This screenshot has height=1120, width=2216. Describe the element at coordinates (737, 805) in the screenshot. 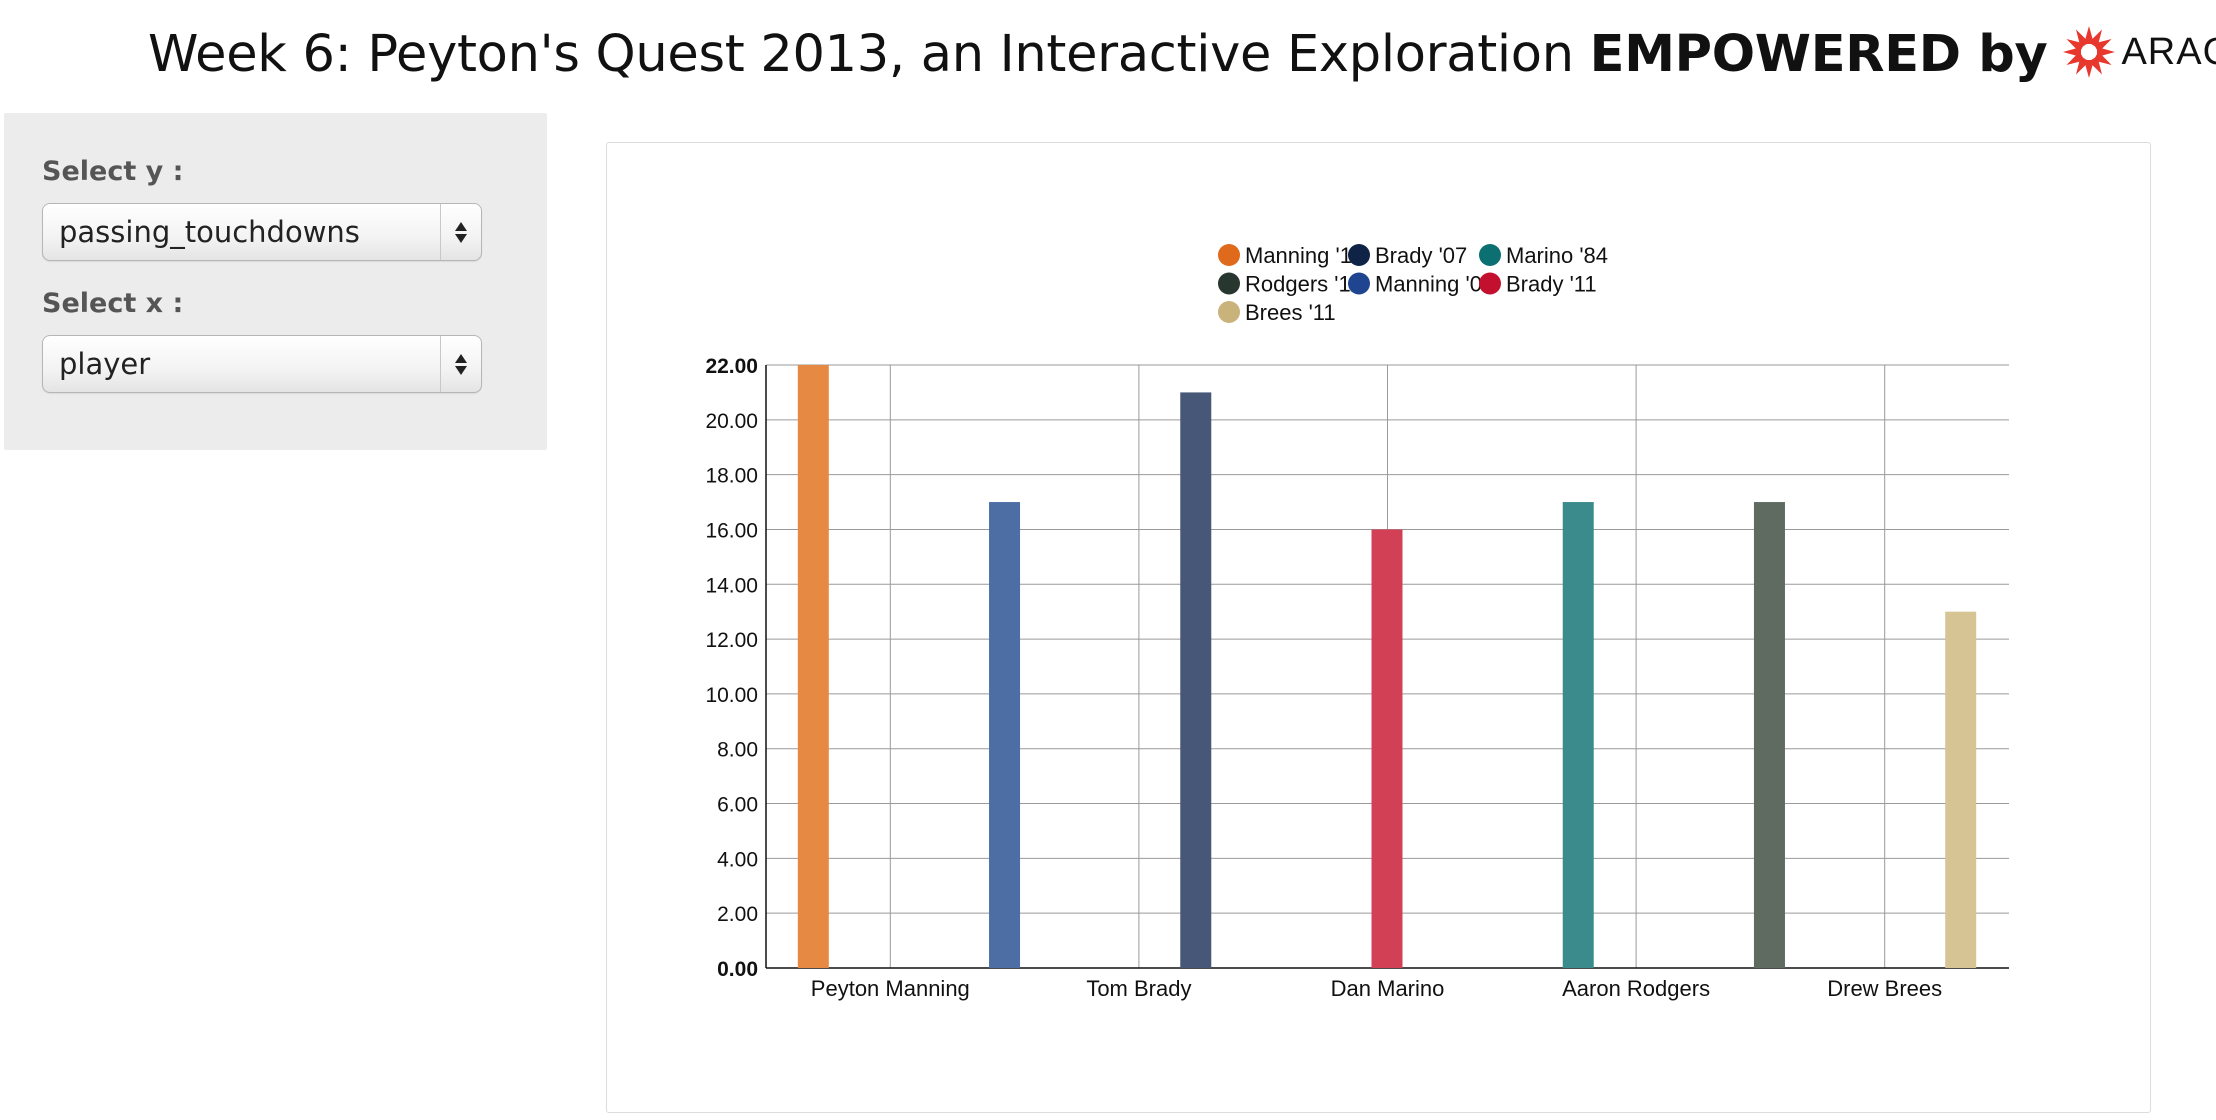

I see `y-tick-label: 6.00` at that location.